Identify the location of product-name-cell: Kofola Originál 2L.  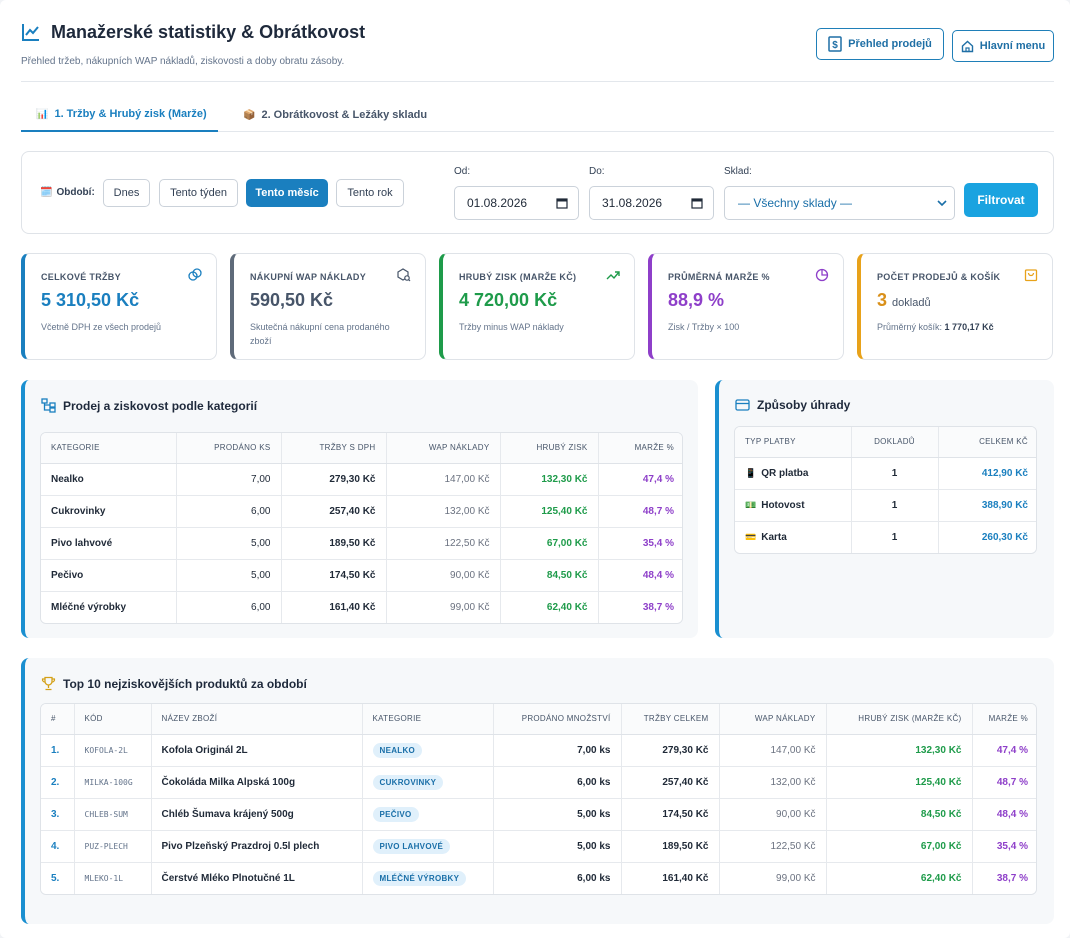
(257, 750).